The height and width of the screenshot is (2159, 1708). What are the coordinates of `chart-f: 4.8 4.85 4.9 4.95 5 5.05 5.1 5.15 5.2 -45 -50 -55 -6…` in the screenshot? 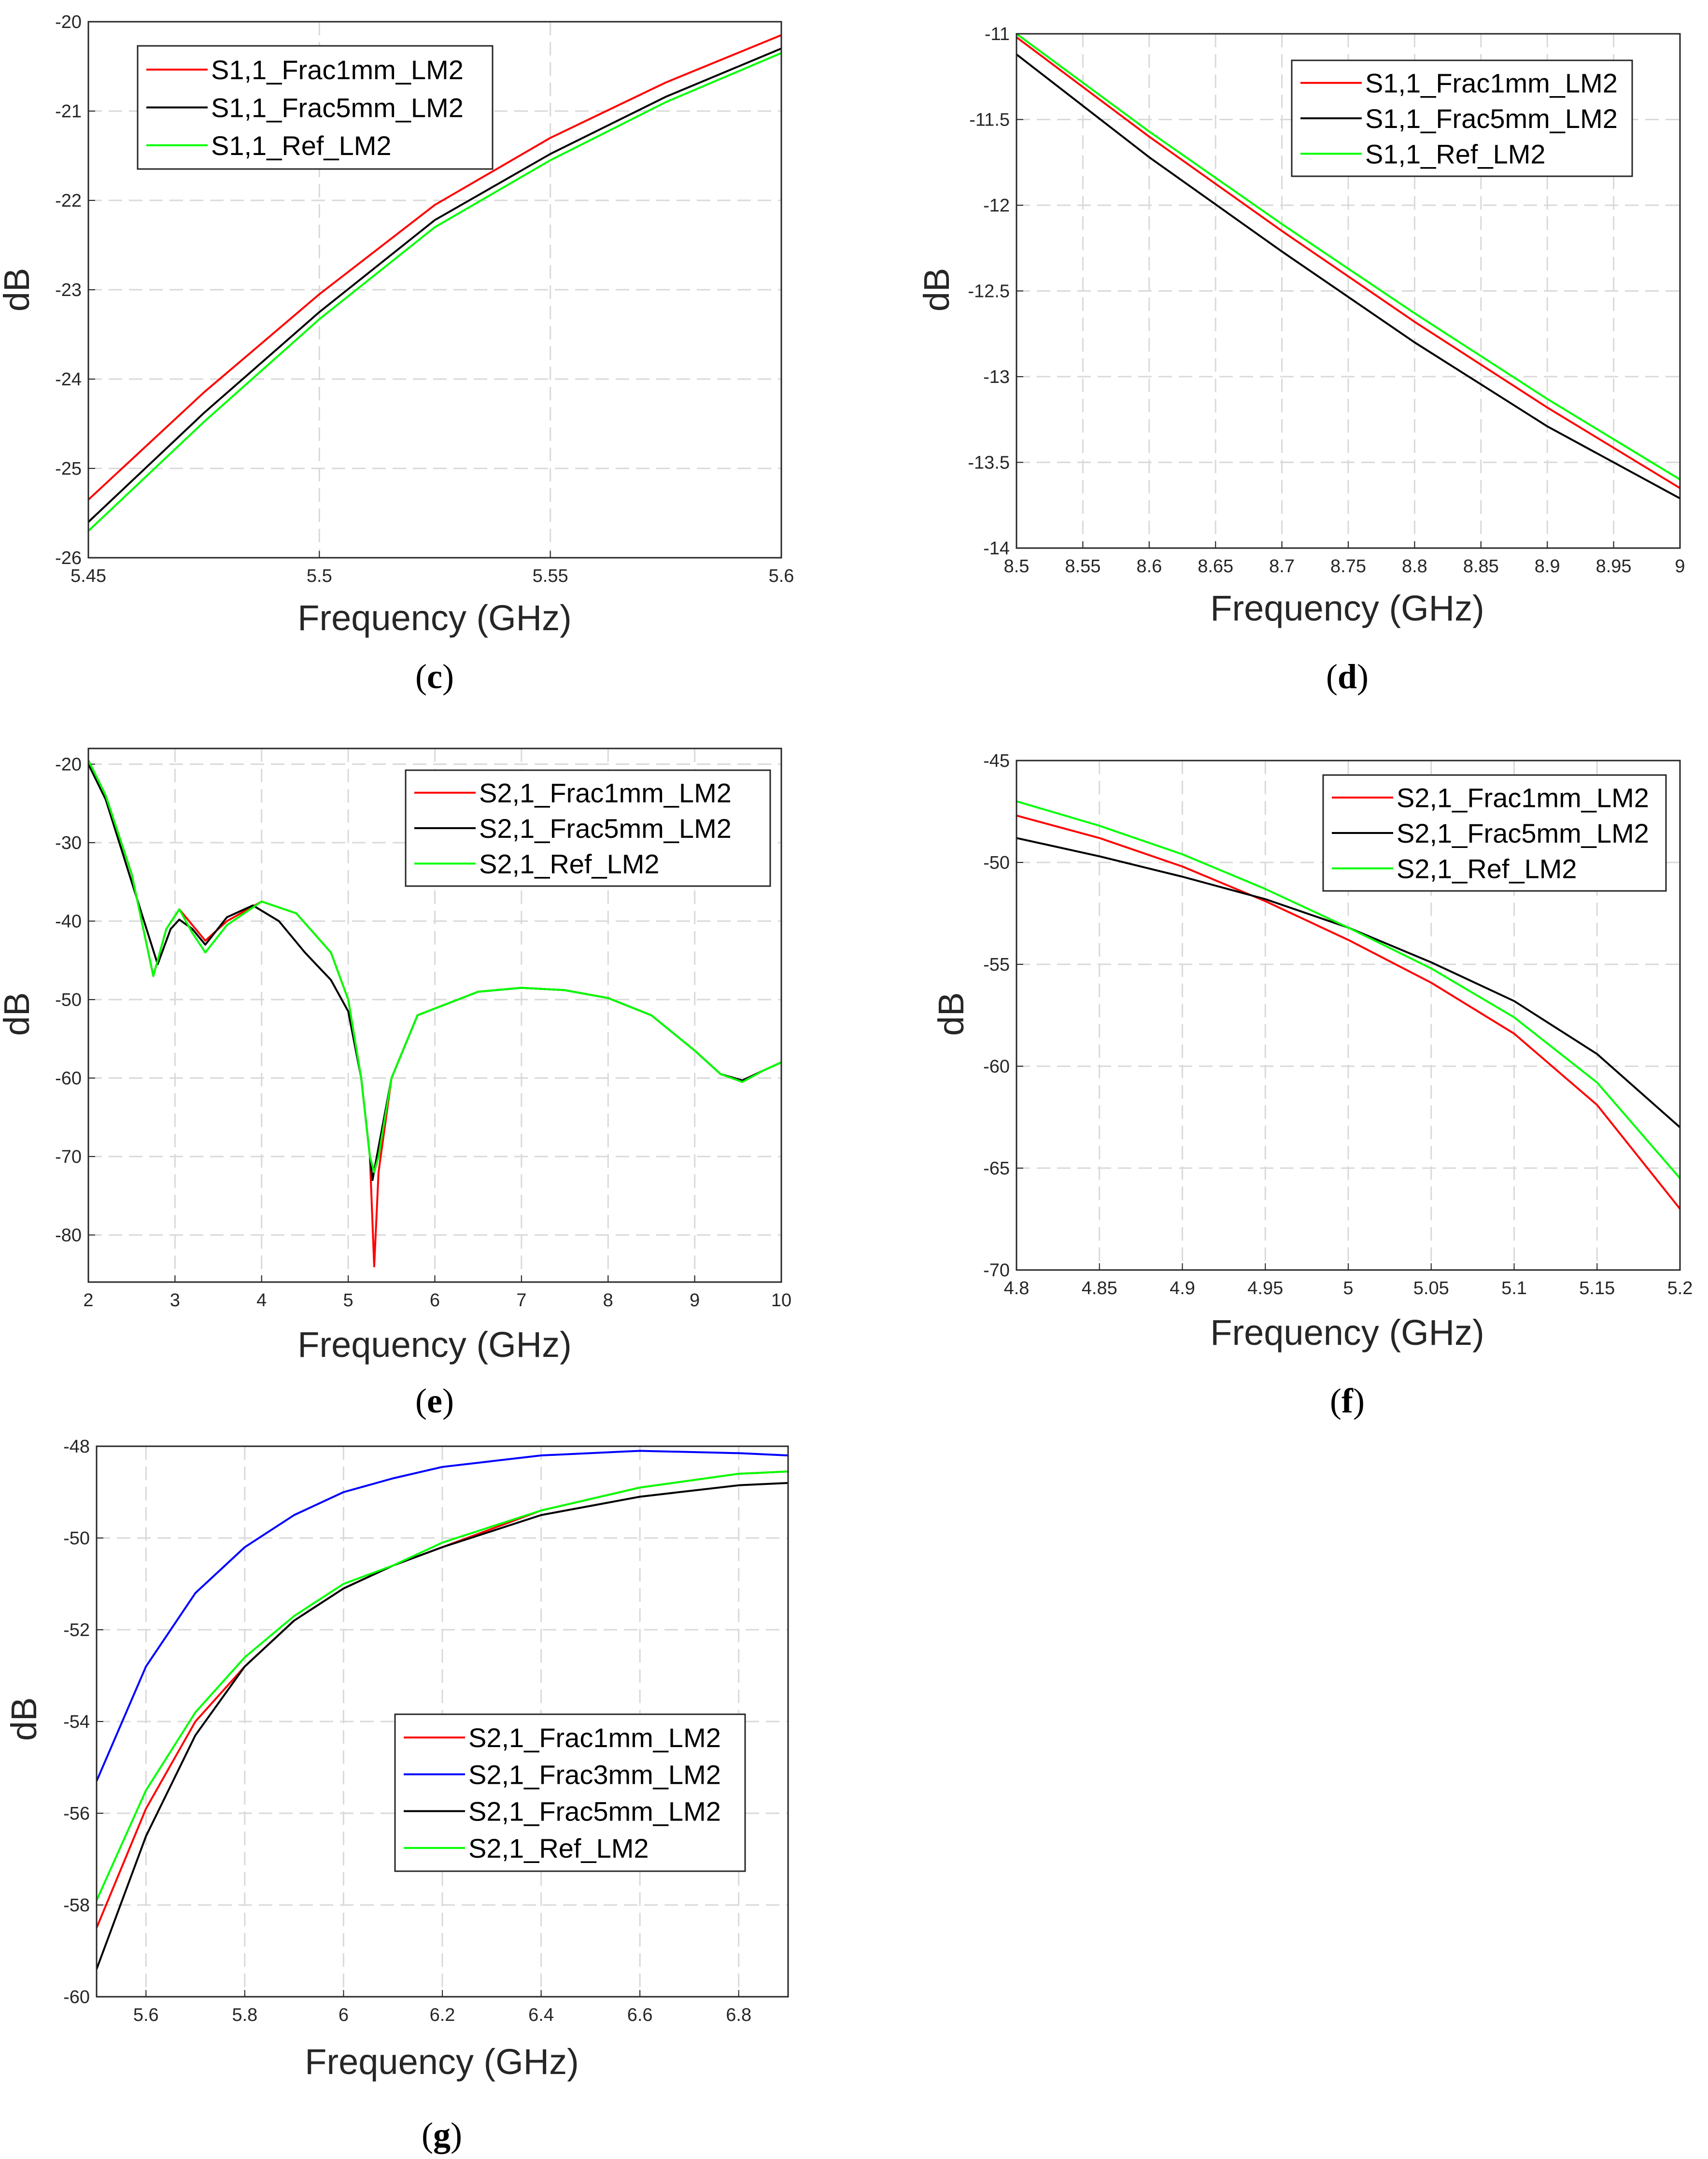 It's located at (1312, 1085).